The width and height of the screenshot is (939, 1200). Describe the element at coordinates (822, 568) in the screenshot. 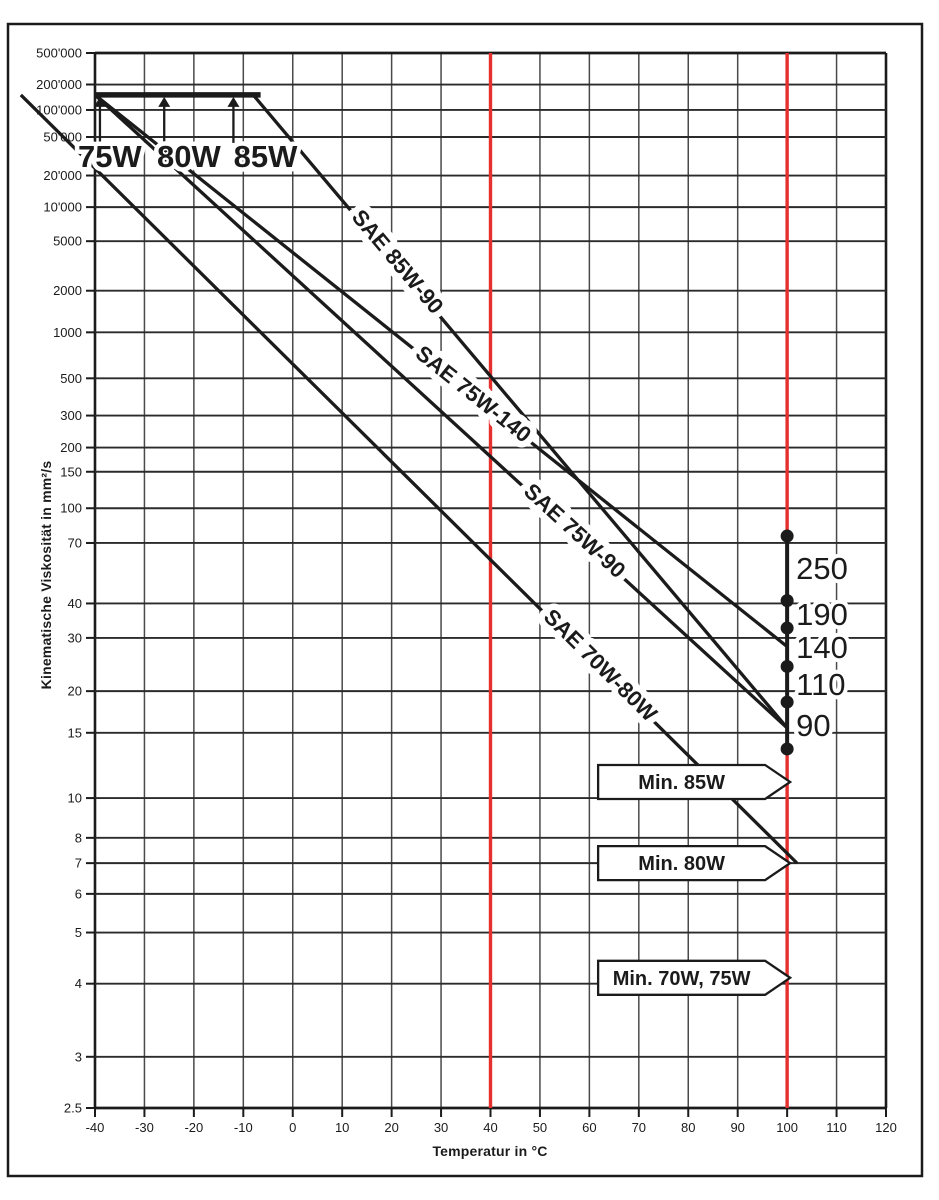

I see `grade-label-250: 250` at that location.